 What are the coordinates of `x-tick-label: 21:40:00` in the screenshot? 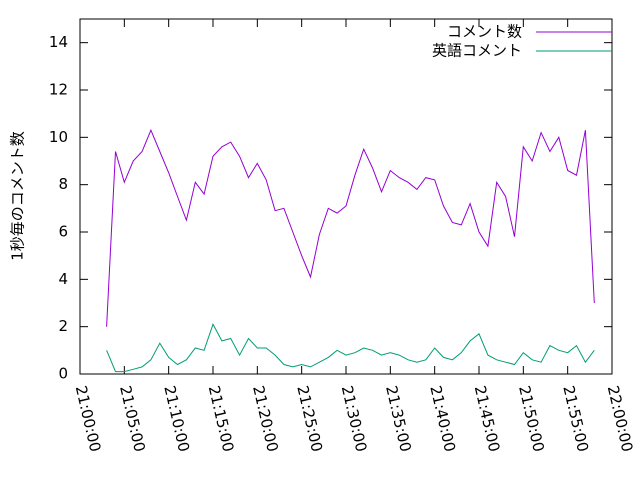 It's located at (442, 419).